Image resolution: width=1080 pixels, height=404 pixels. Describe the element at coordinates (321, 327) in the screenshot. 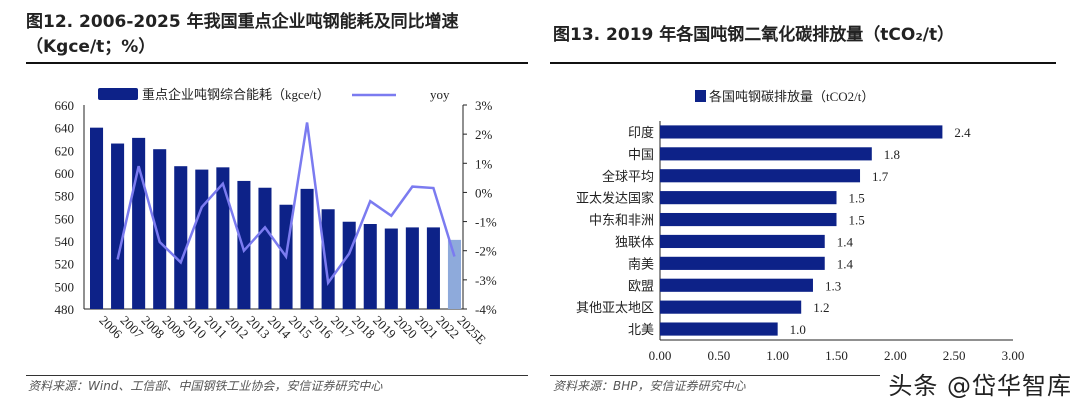

I see `x-tick-label: 2016` at that location.